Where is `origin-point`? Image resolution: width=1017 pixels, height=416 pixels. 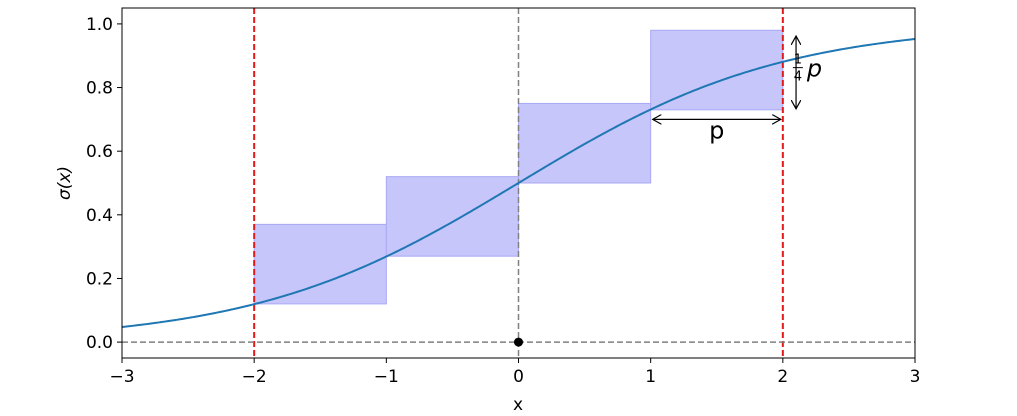 origin-point is located at coordinates (518, 342).